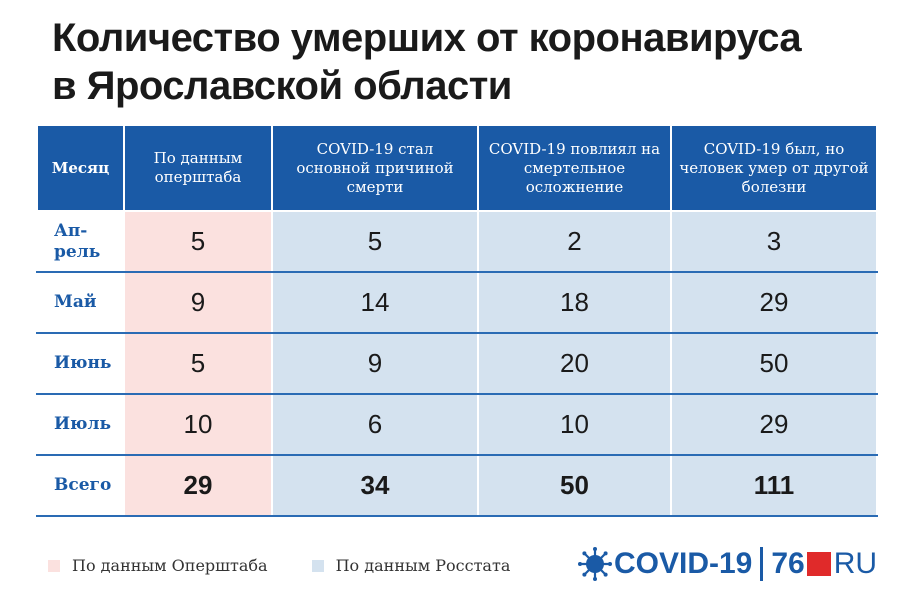 This screenshot has width=900, height=600. Describe the element at coordinates (774, 363) in the screenshot. I see `value-cell: 50` at that location.